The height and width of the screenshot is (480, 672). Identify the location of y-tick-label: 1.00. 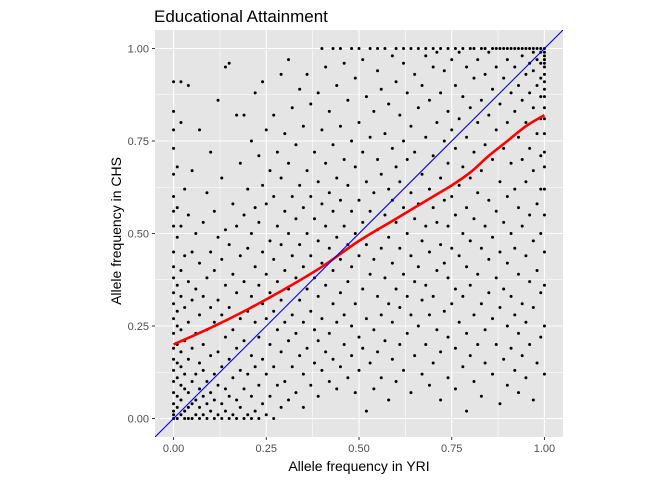
(138, 50).